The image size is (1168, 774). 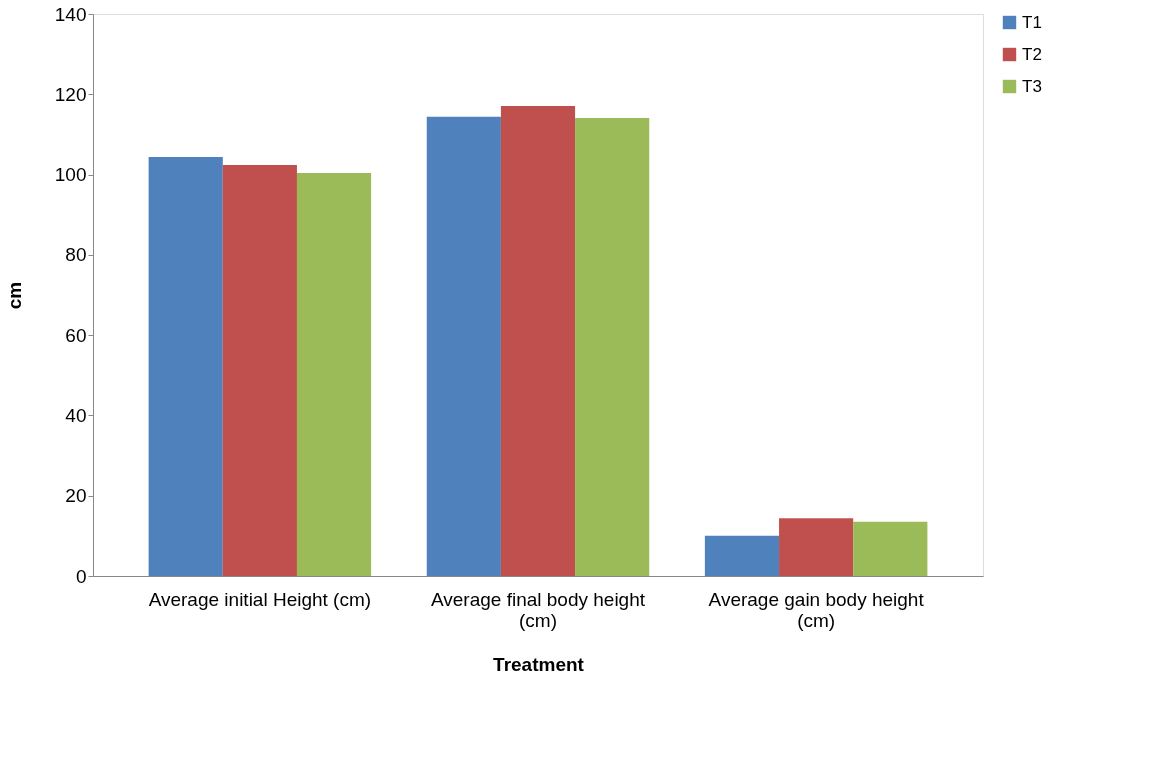 I want to click on x-tick-label: Average final body height (cm), so click(x=538, y=609).